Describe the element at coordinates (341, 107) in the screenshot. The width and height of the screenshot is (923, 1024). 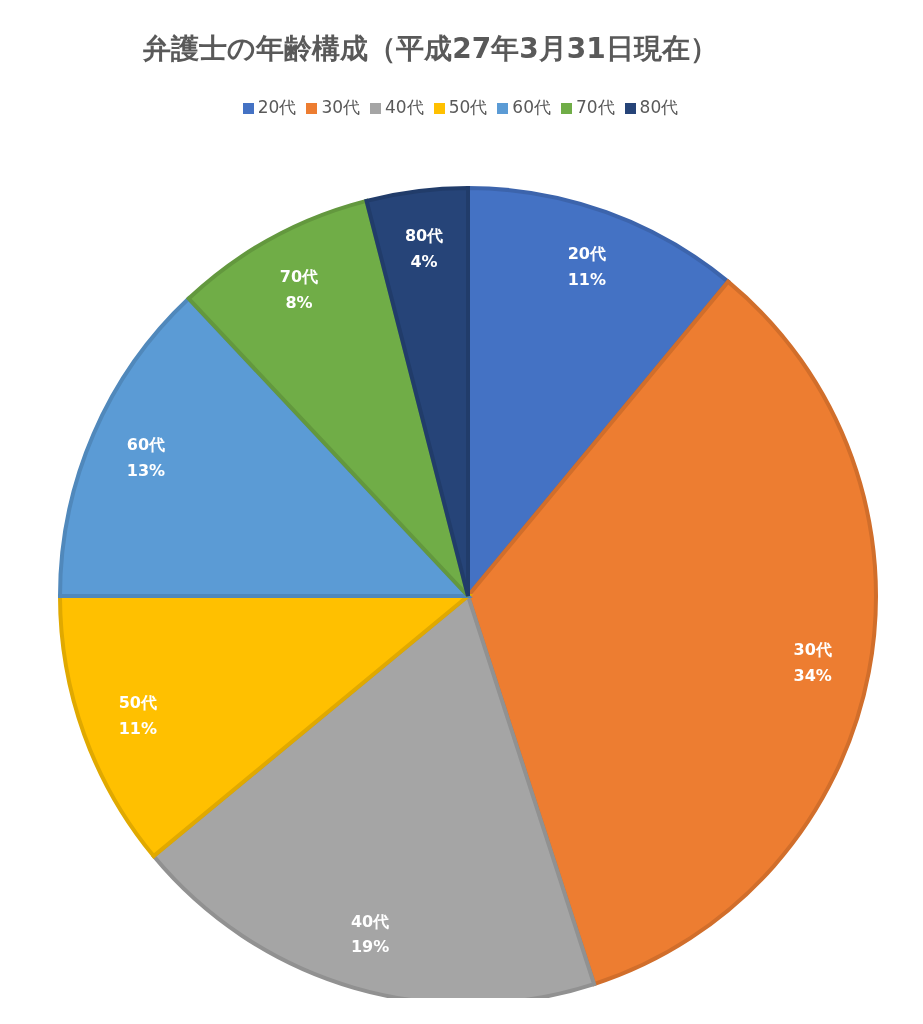
I see `legend-label: 30代` at that location.